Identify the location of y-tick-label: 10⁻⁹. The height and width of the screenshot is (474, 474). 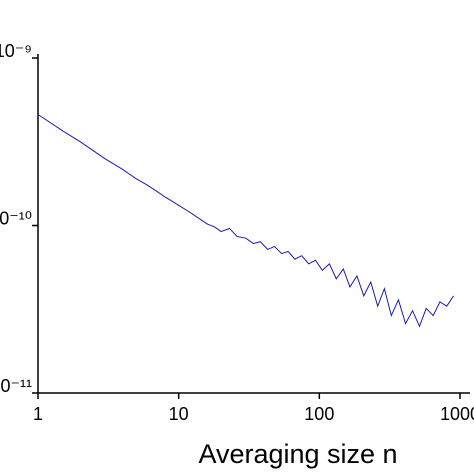
(16, 51).